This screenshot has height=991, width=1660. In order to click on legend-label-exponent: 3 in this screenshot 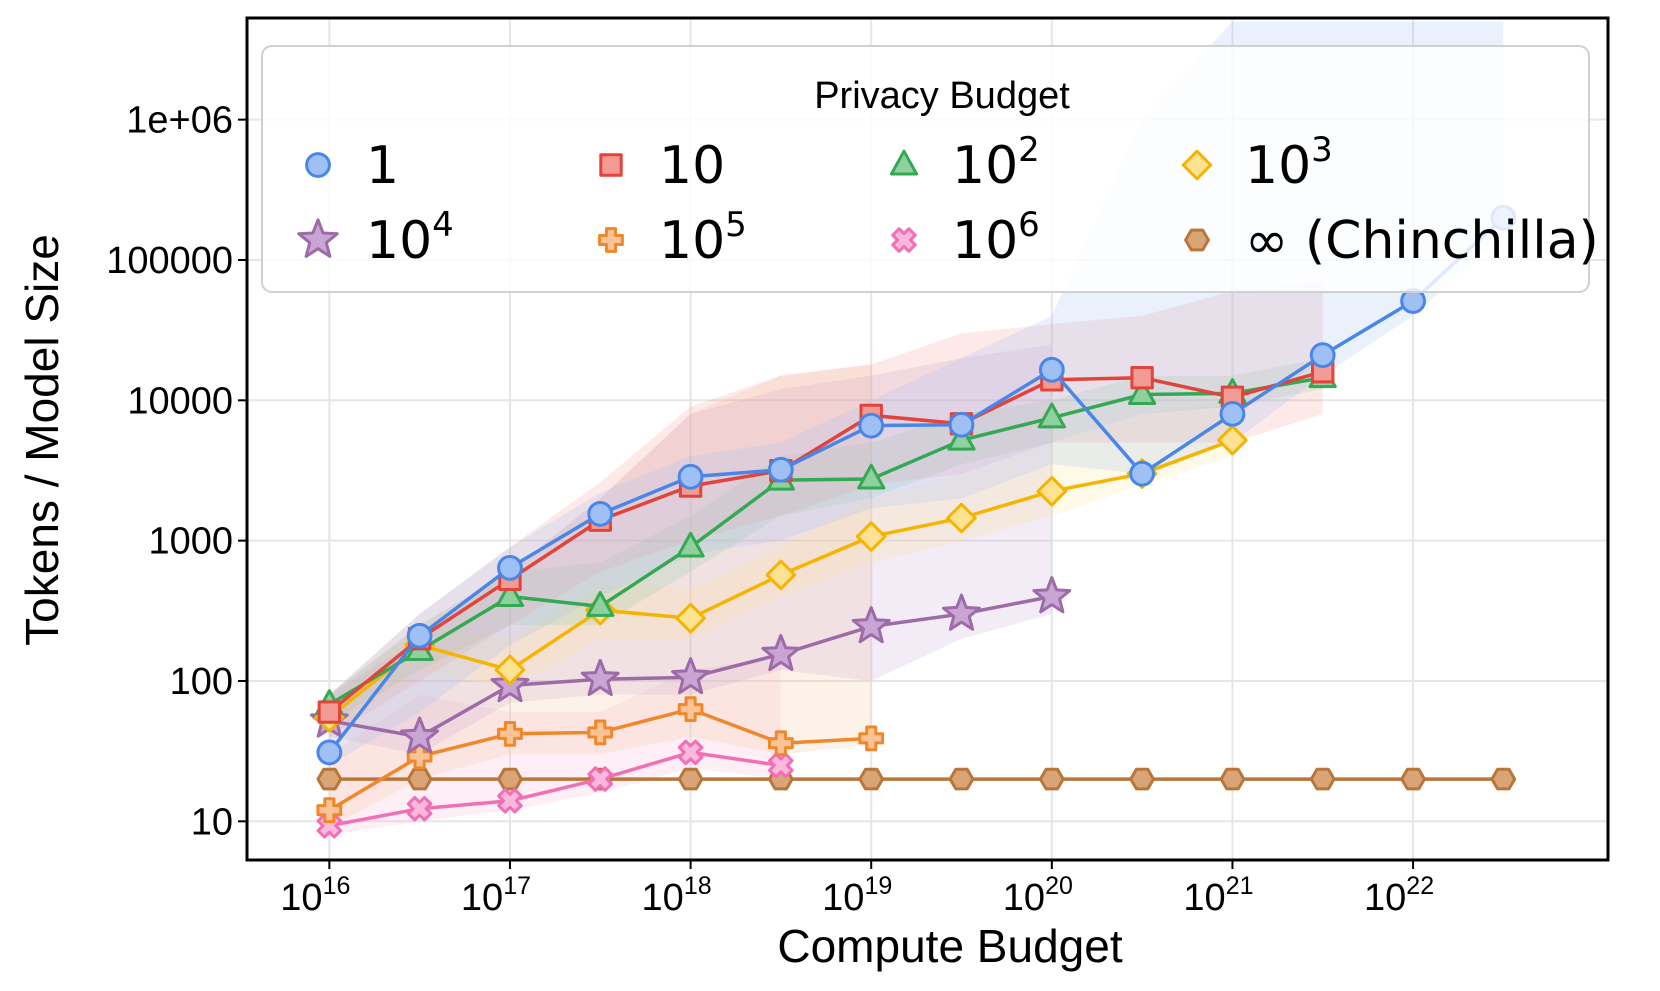, I will do `click(1322, 150)`.